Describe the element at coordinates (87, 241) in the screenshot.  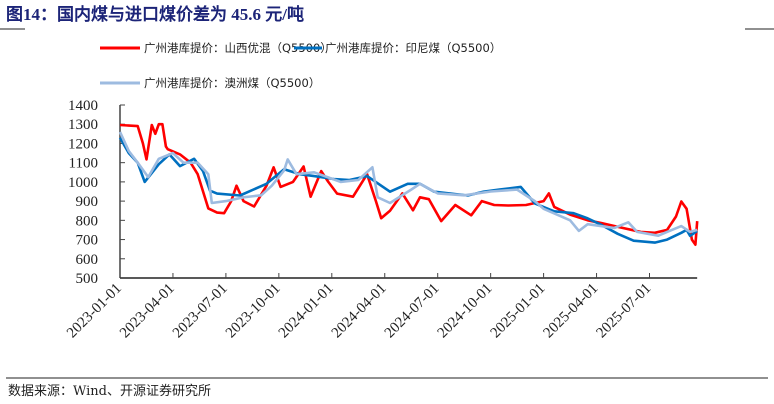
I see `y-tick-label: 700` at that location.